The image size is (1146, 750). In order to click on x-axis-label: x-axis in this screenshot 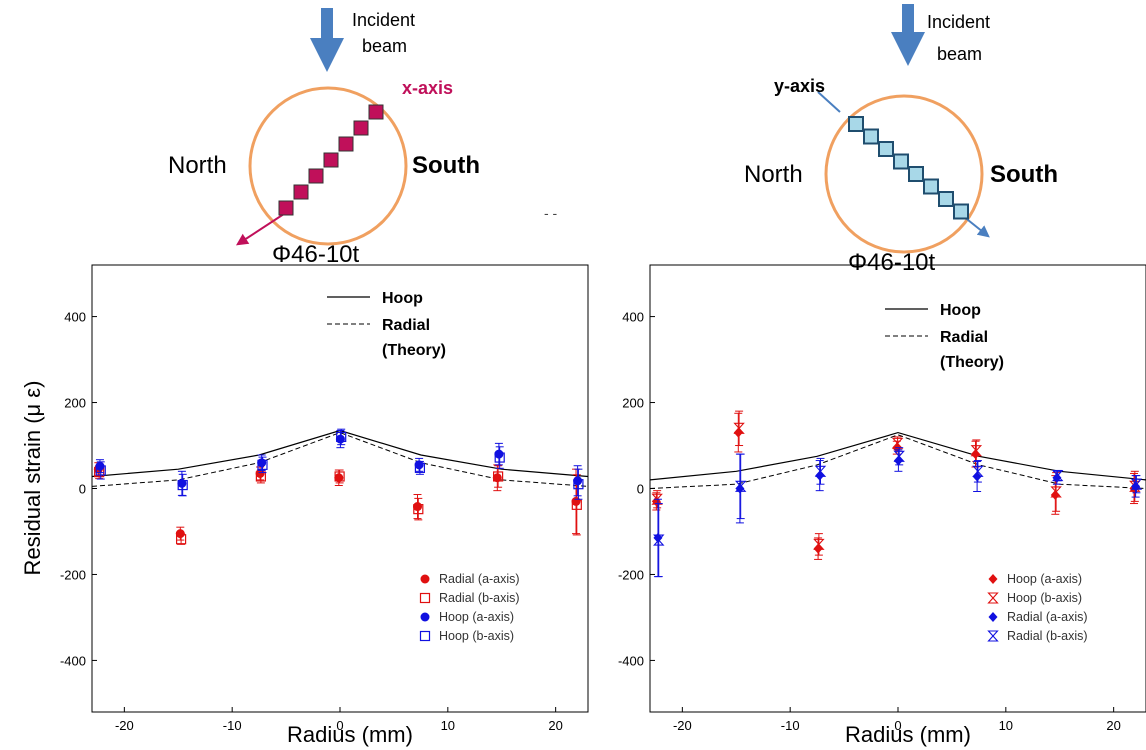, I will do `click(427, 88)`.